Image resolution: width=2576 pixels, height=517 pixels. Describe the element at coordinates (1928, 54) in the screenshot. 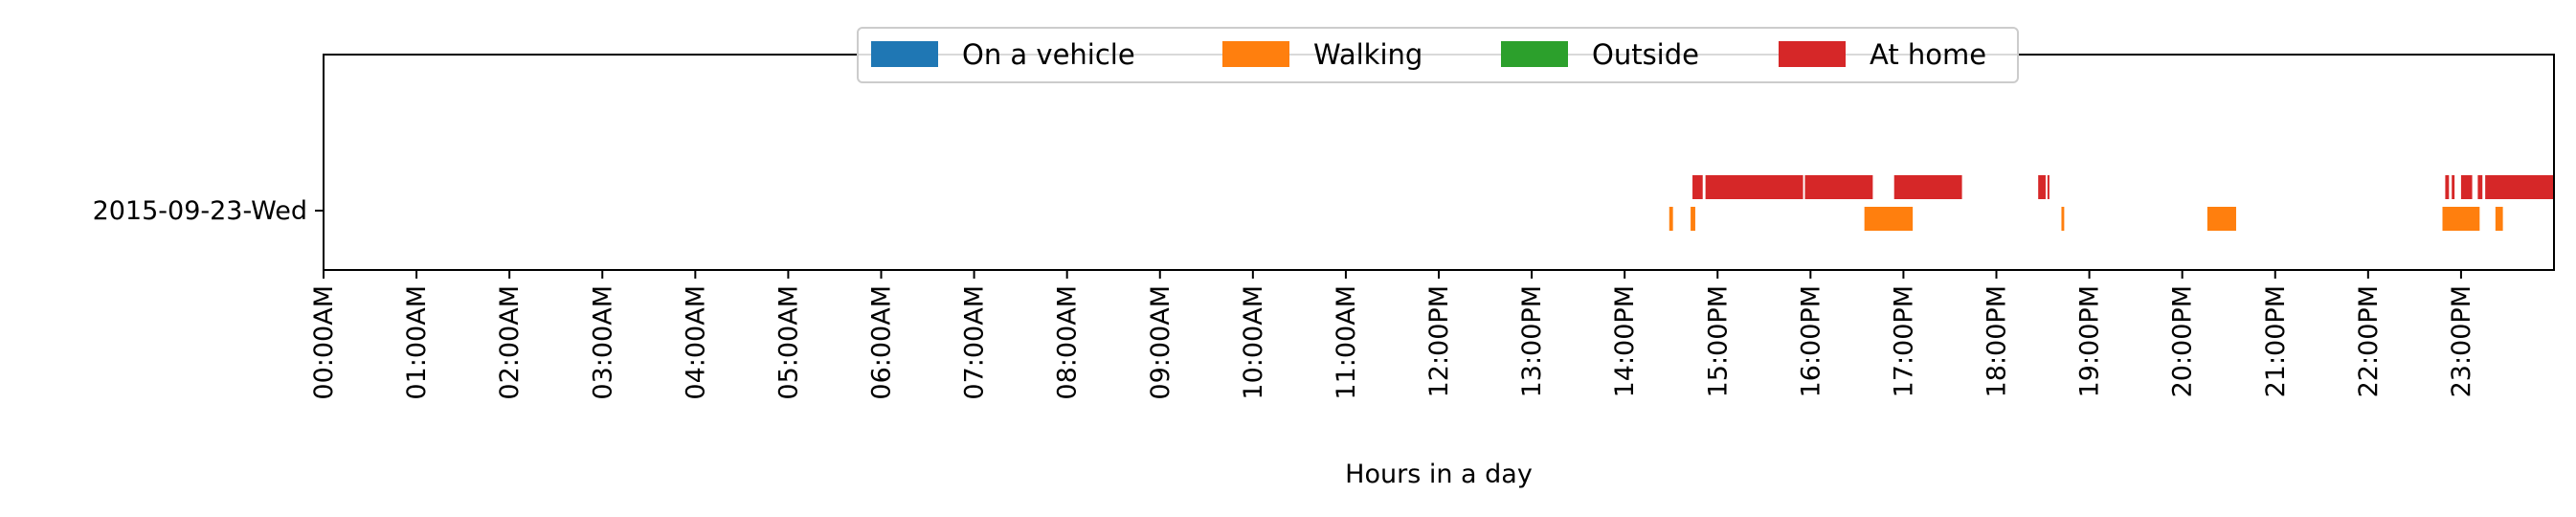

I see `legend-label: At home` at that location.